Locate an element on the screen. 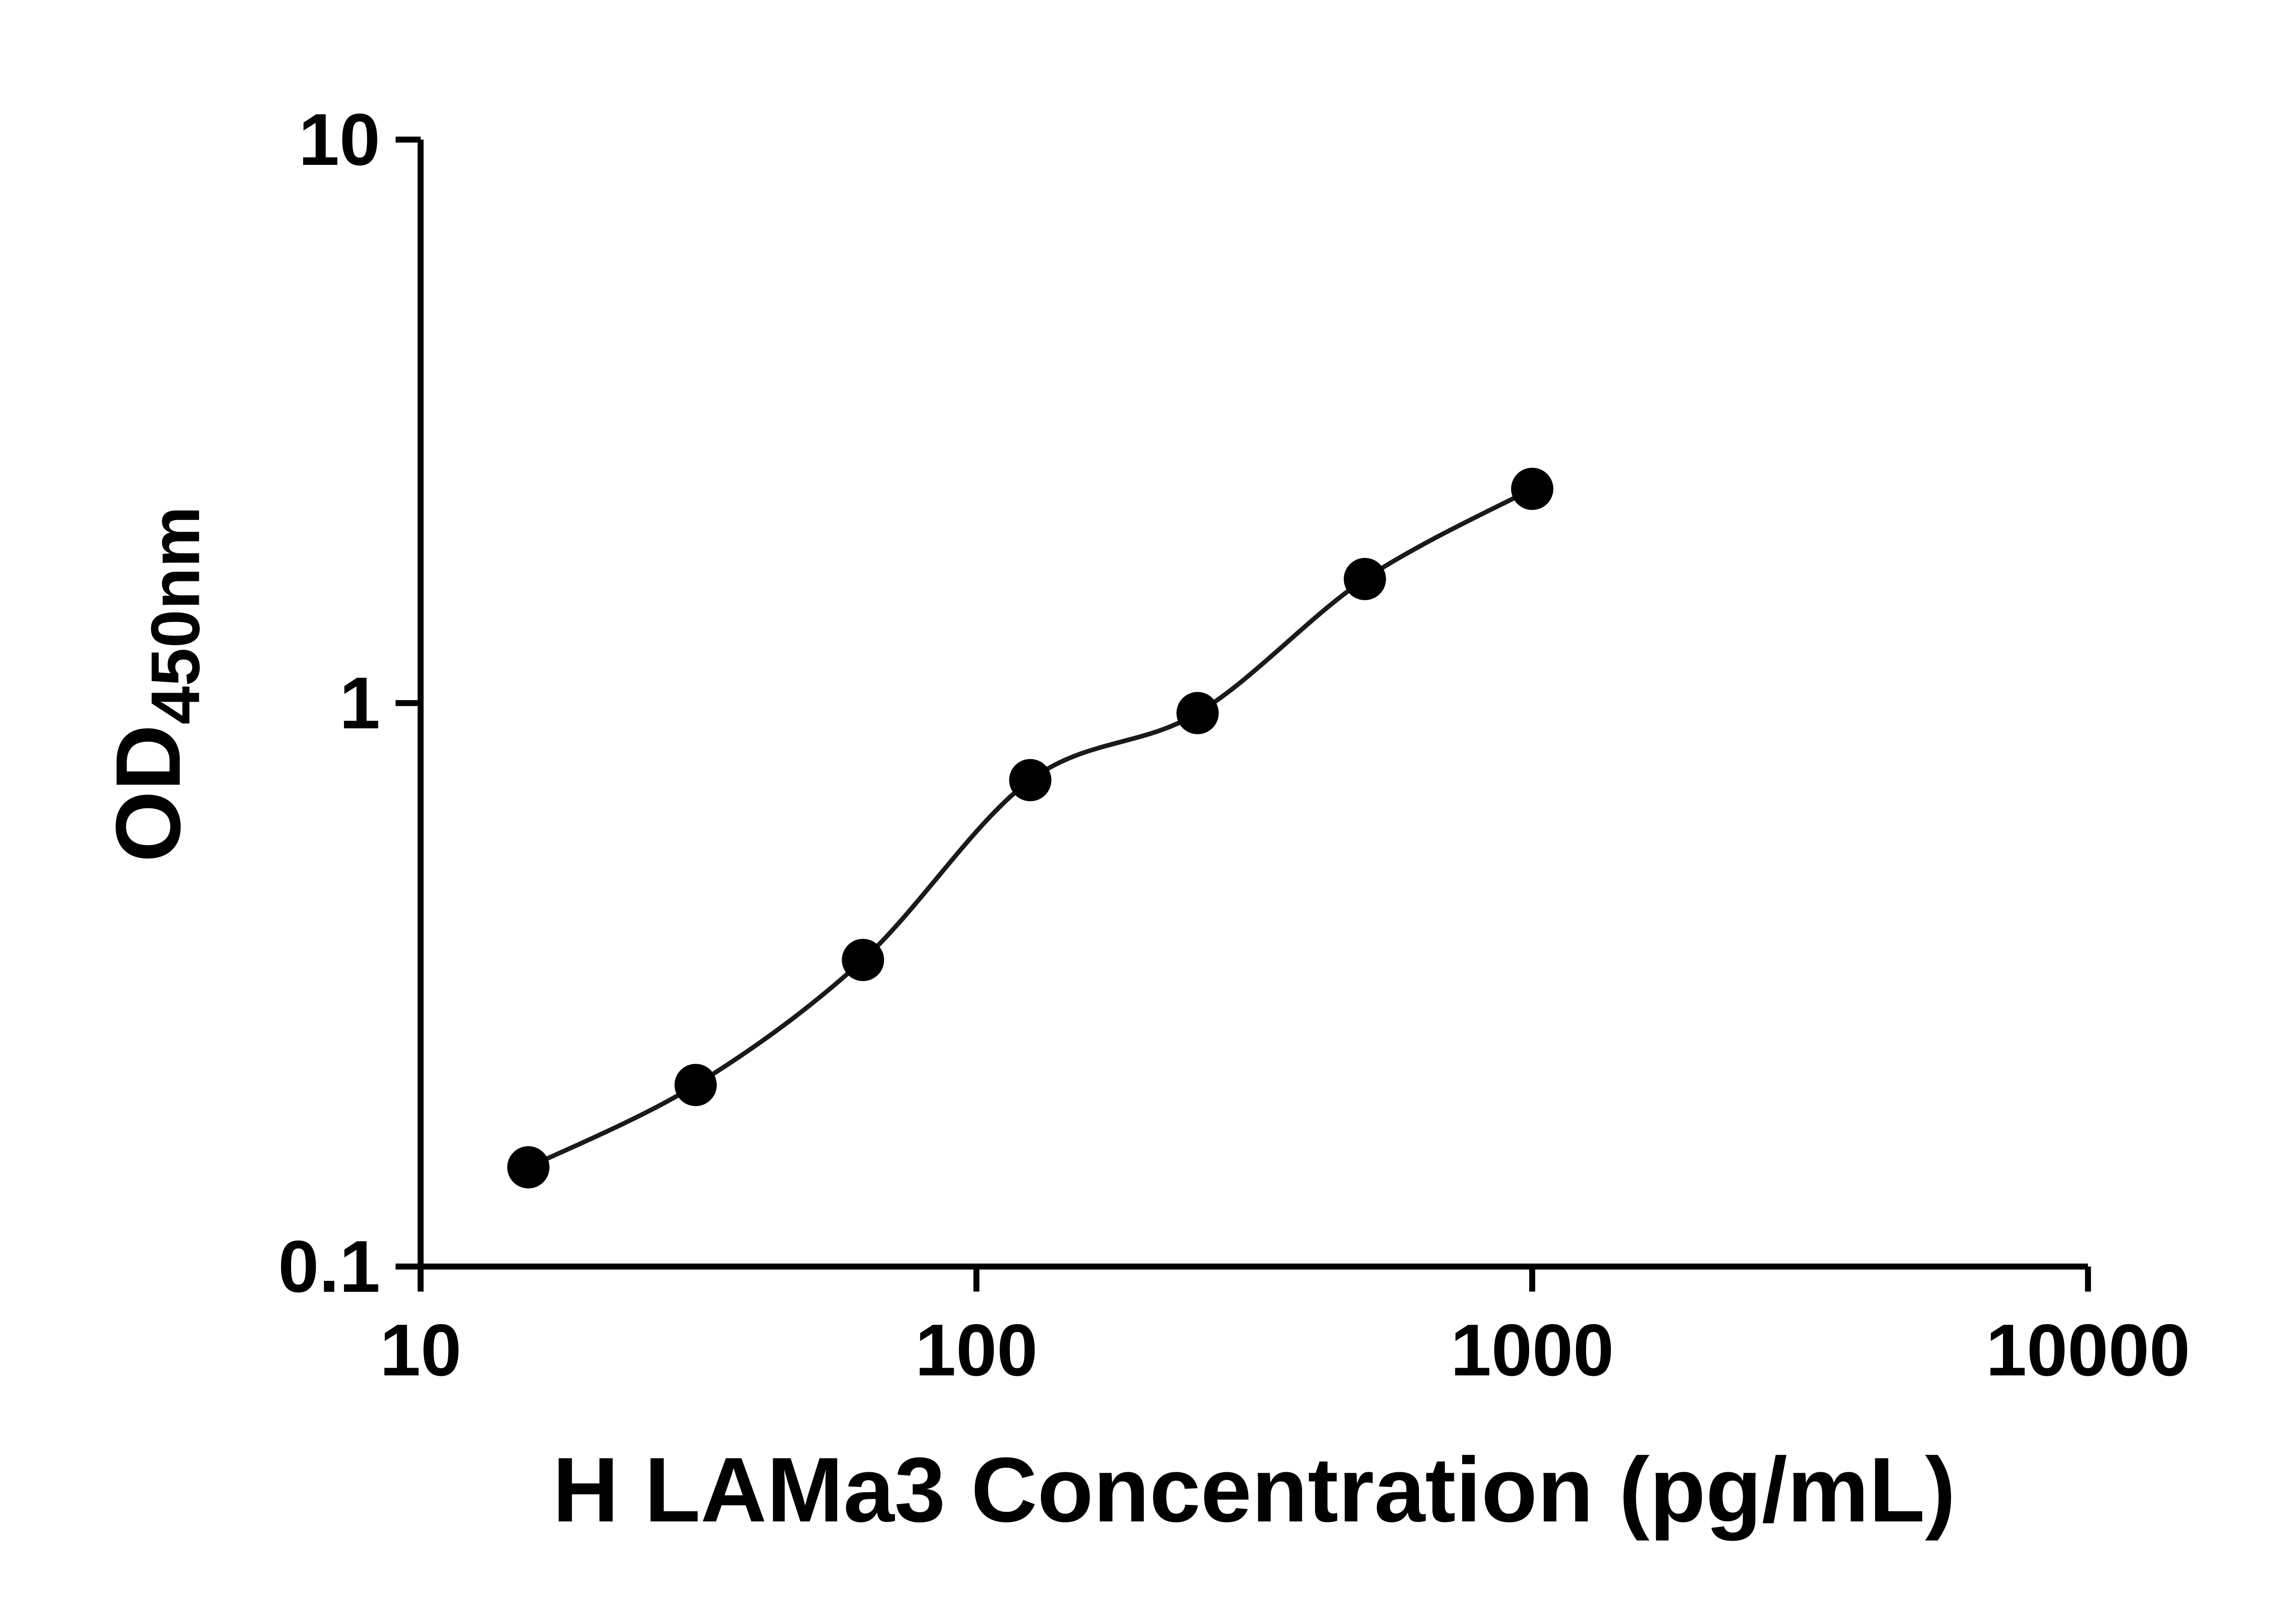  y-tick-label: 1 is located at coordinates (360, 703).